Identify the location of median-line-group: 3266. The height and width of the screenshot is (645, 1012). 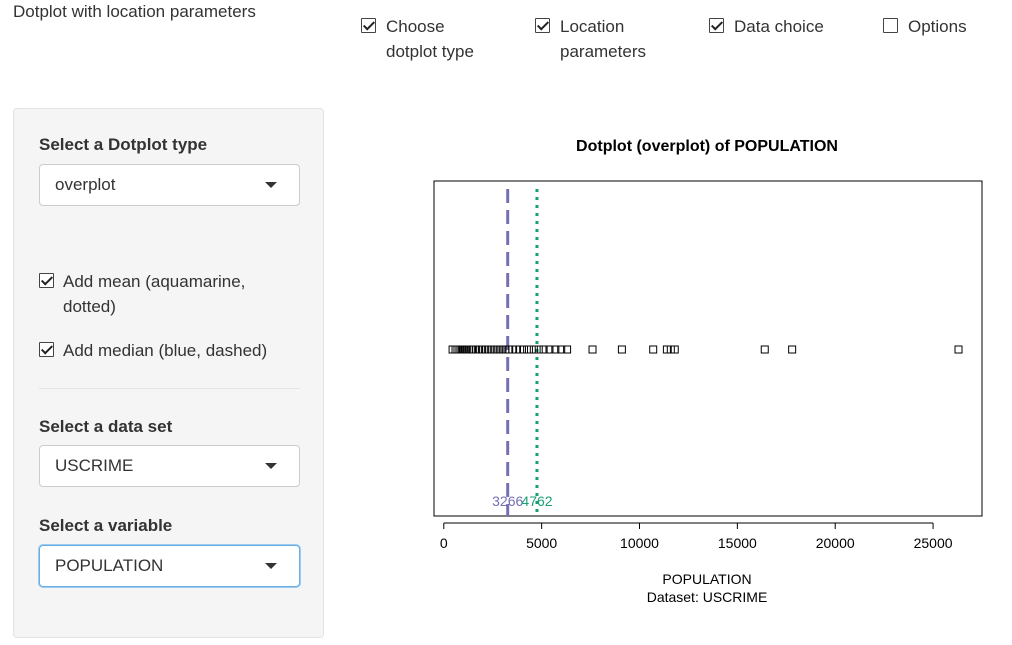
(507, 352).